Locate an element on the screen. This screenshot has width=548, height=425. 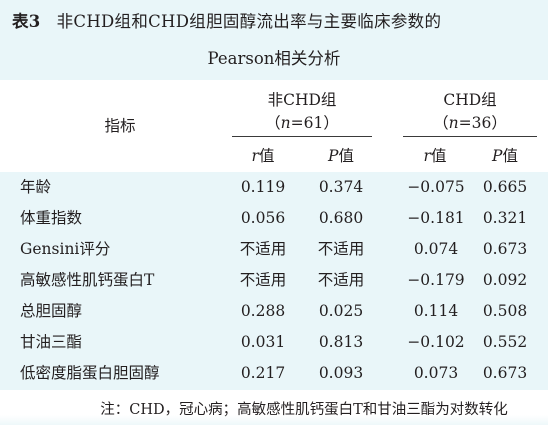
table-title-text: 非CHD组和CHD组胆固醇流出率与主要临床参数的 is located at coordinates (249, 21).